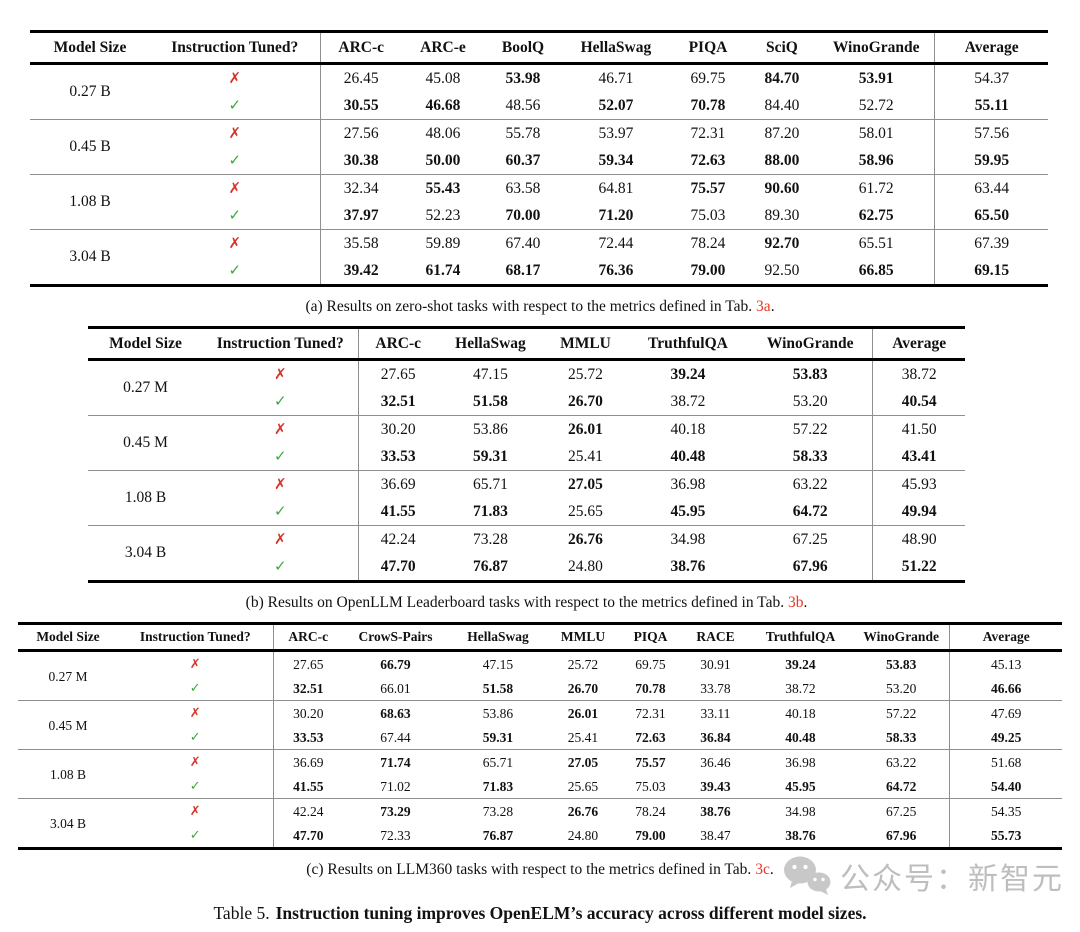 This screenshot has width=1080, height=932. What do you see at coordinates (90, 91) in the screenshot?
I see `model-size-cell: 0.27 B` at bounding box center [90, 91].